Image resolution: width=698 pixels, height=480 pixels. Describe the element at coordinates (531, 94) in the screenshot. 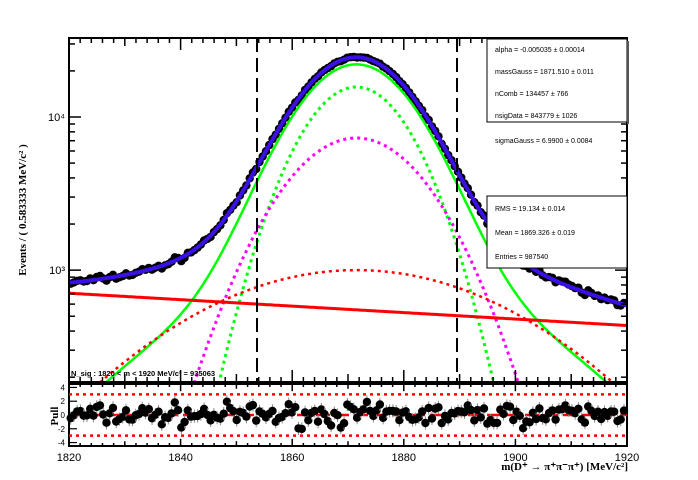

I see `param-nComb: nComb = 134457 ± 766` at that location.